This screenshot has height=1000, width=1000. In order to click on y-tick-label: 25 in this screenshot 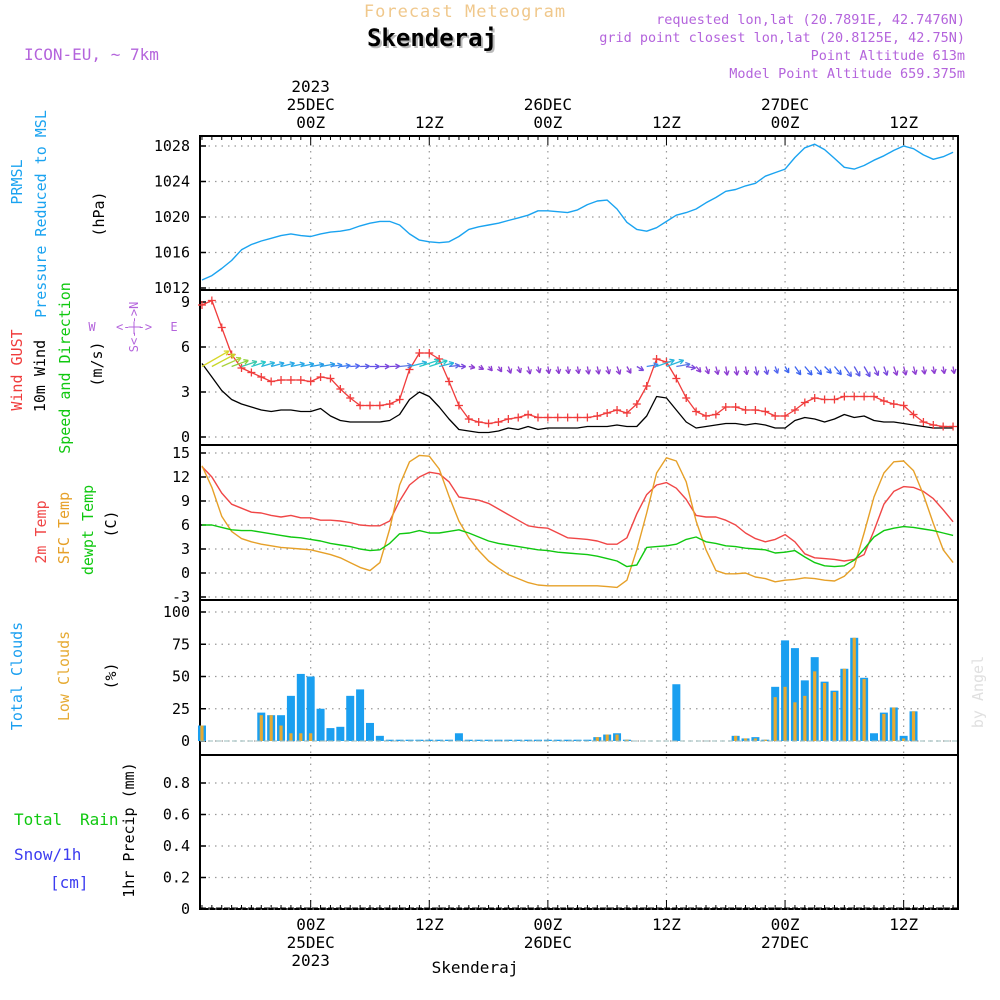, I will do `click(181, 709)`.